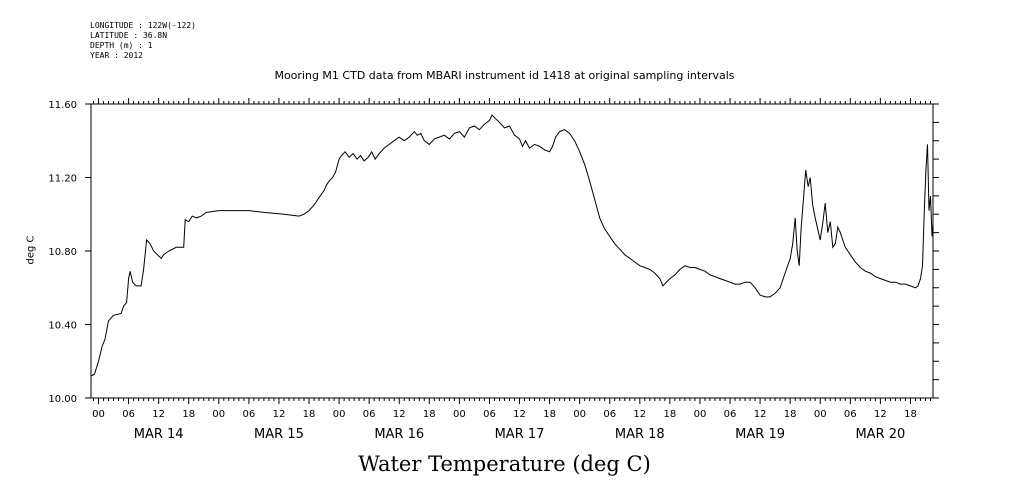  Describe the element at coordinates (159, 434) in the screenshot. I see `x-date-label: MAR 14` at that location.